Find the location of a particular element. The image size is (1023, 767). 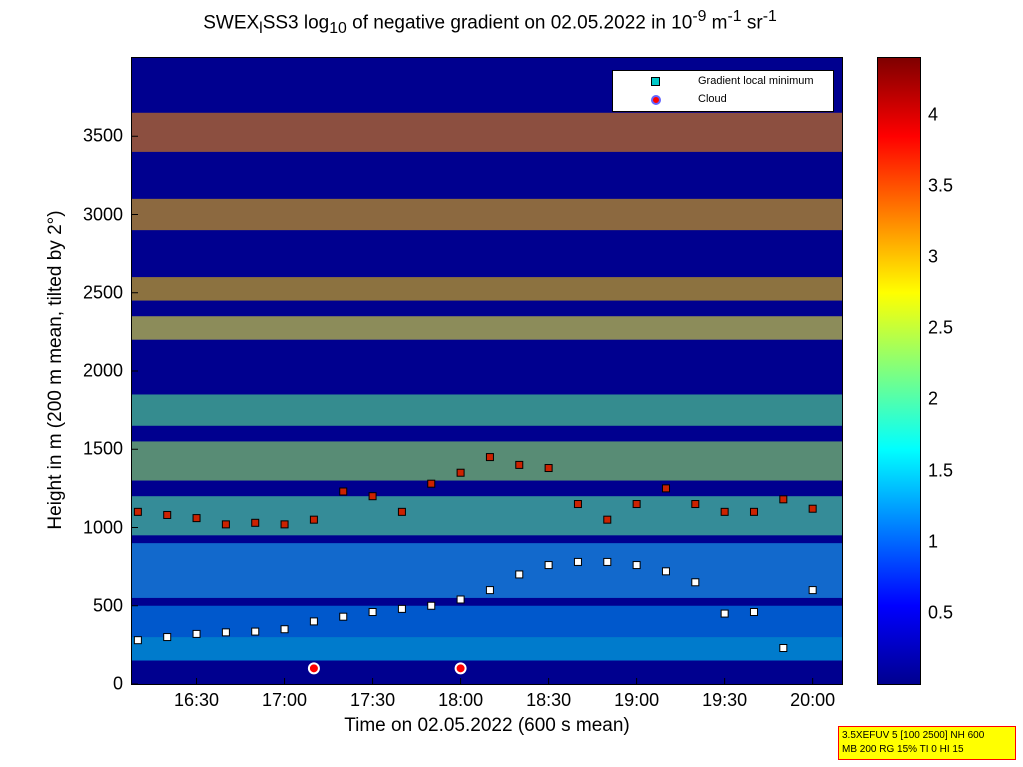

y-tick-label: 1500 is located at coordinates (102, 448).